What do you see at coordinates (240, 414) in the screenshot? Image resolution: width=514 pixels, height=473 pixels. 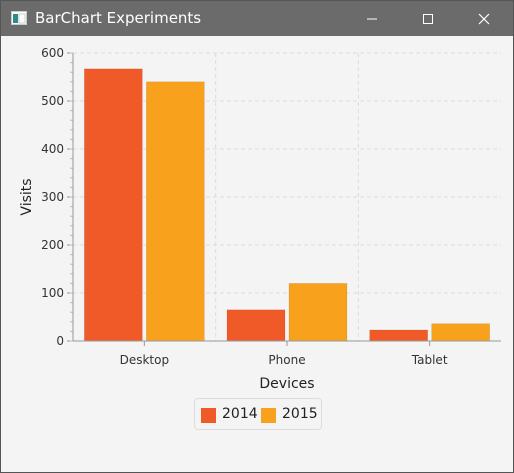 I see `legend-label-2014: 2014` at bounding box center [240, 414].